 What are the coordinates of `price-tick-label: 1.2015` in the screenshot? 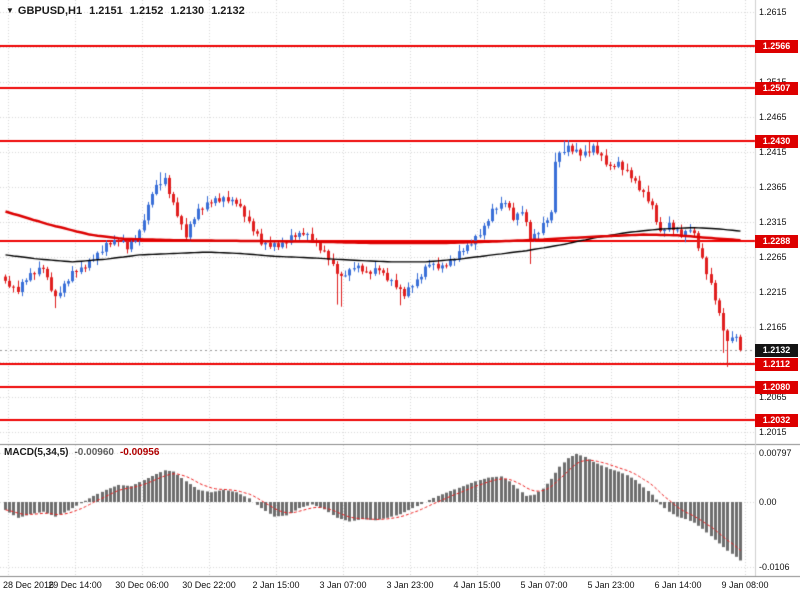 It's located at (773, 432).